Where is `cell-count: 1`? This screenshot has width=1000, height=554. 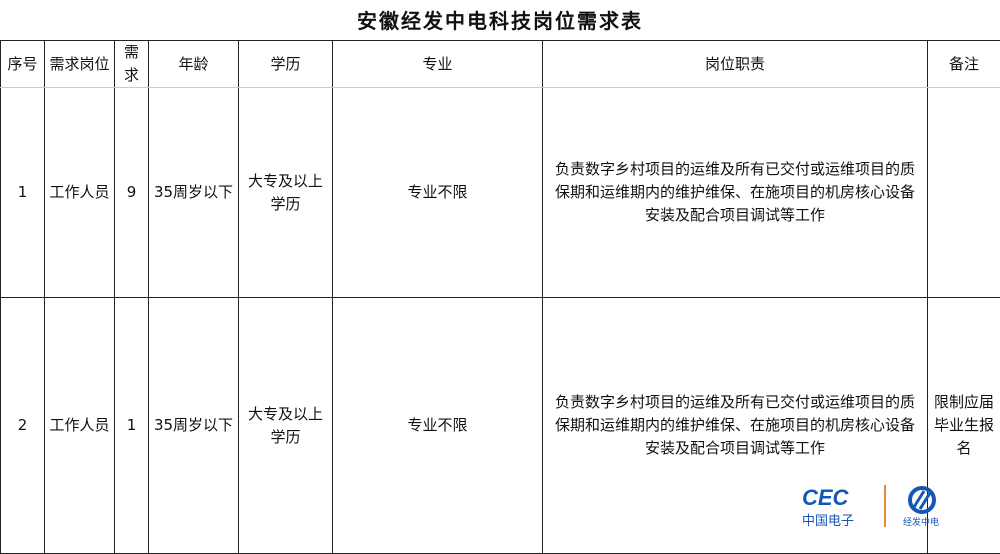 cell-count: 1 is located at coordinates (132, 426).